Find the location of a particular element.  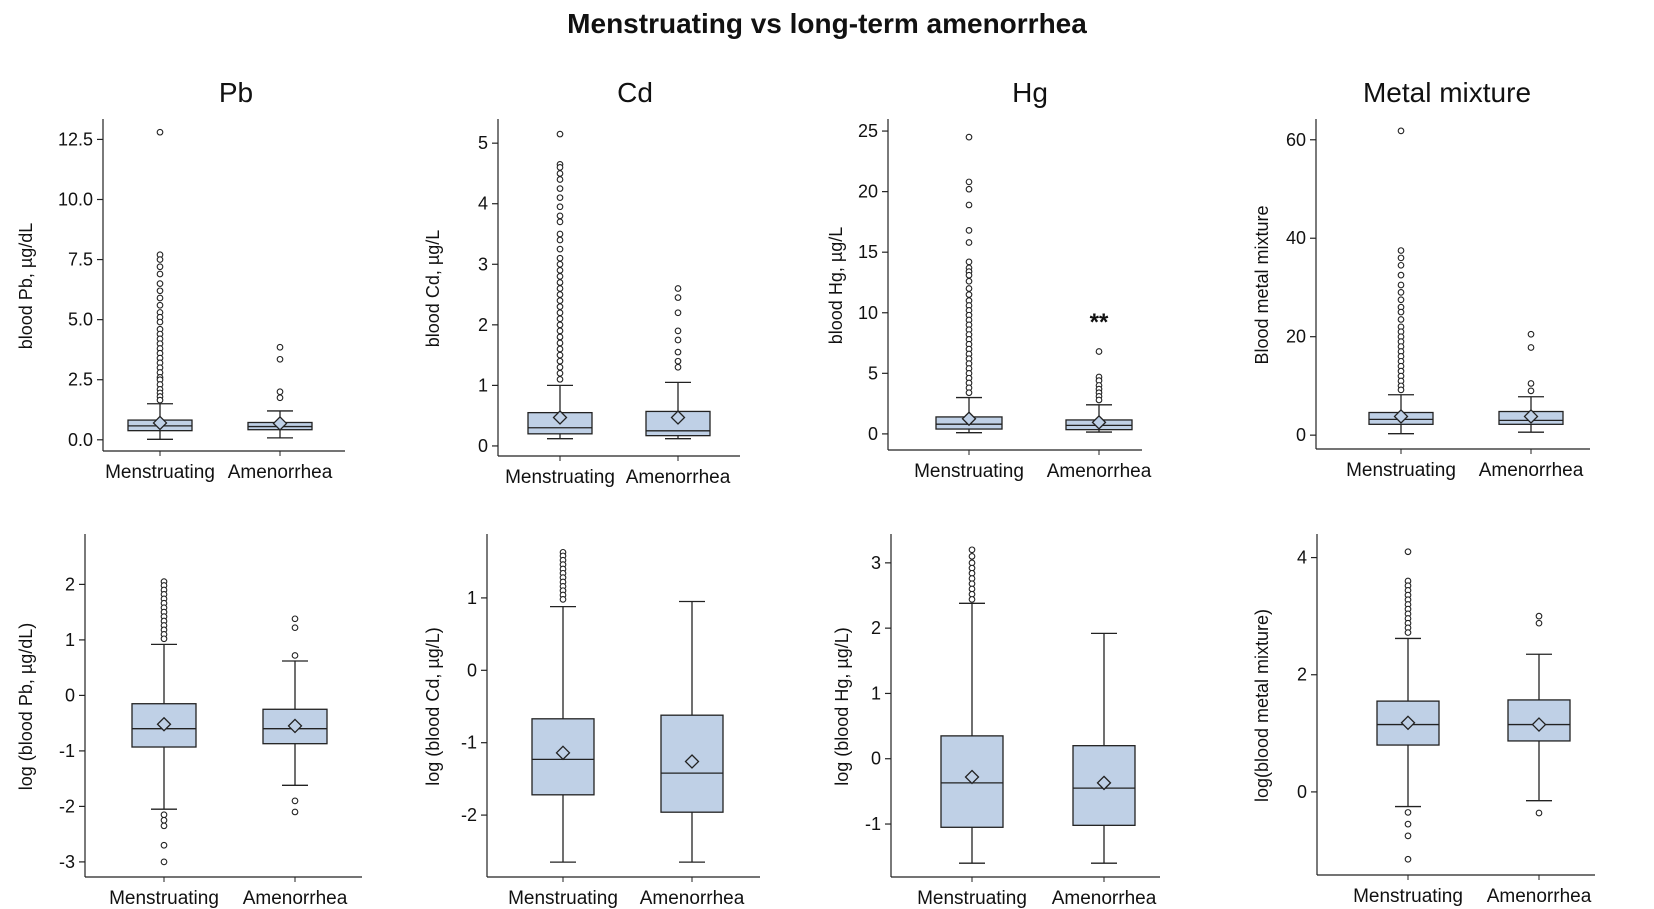

y-axis-label: blood Pb, µg/dL is located at coordinates (26, 286).